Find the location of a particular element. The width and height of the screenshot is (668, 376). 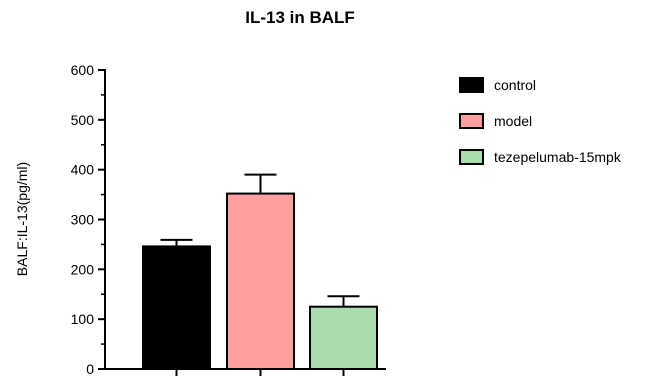

y-tick-label: 0 is located at coordinates (90, 368).